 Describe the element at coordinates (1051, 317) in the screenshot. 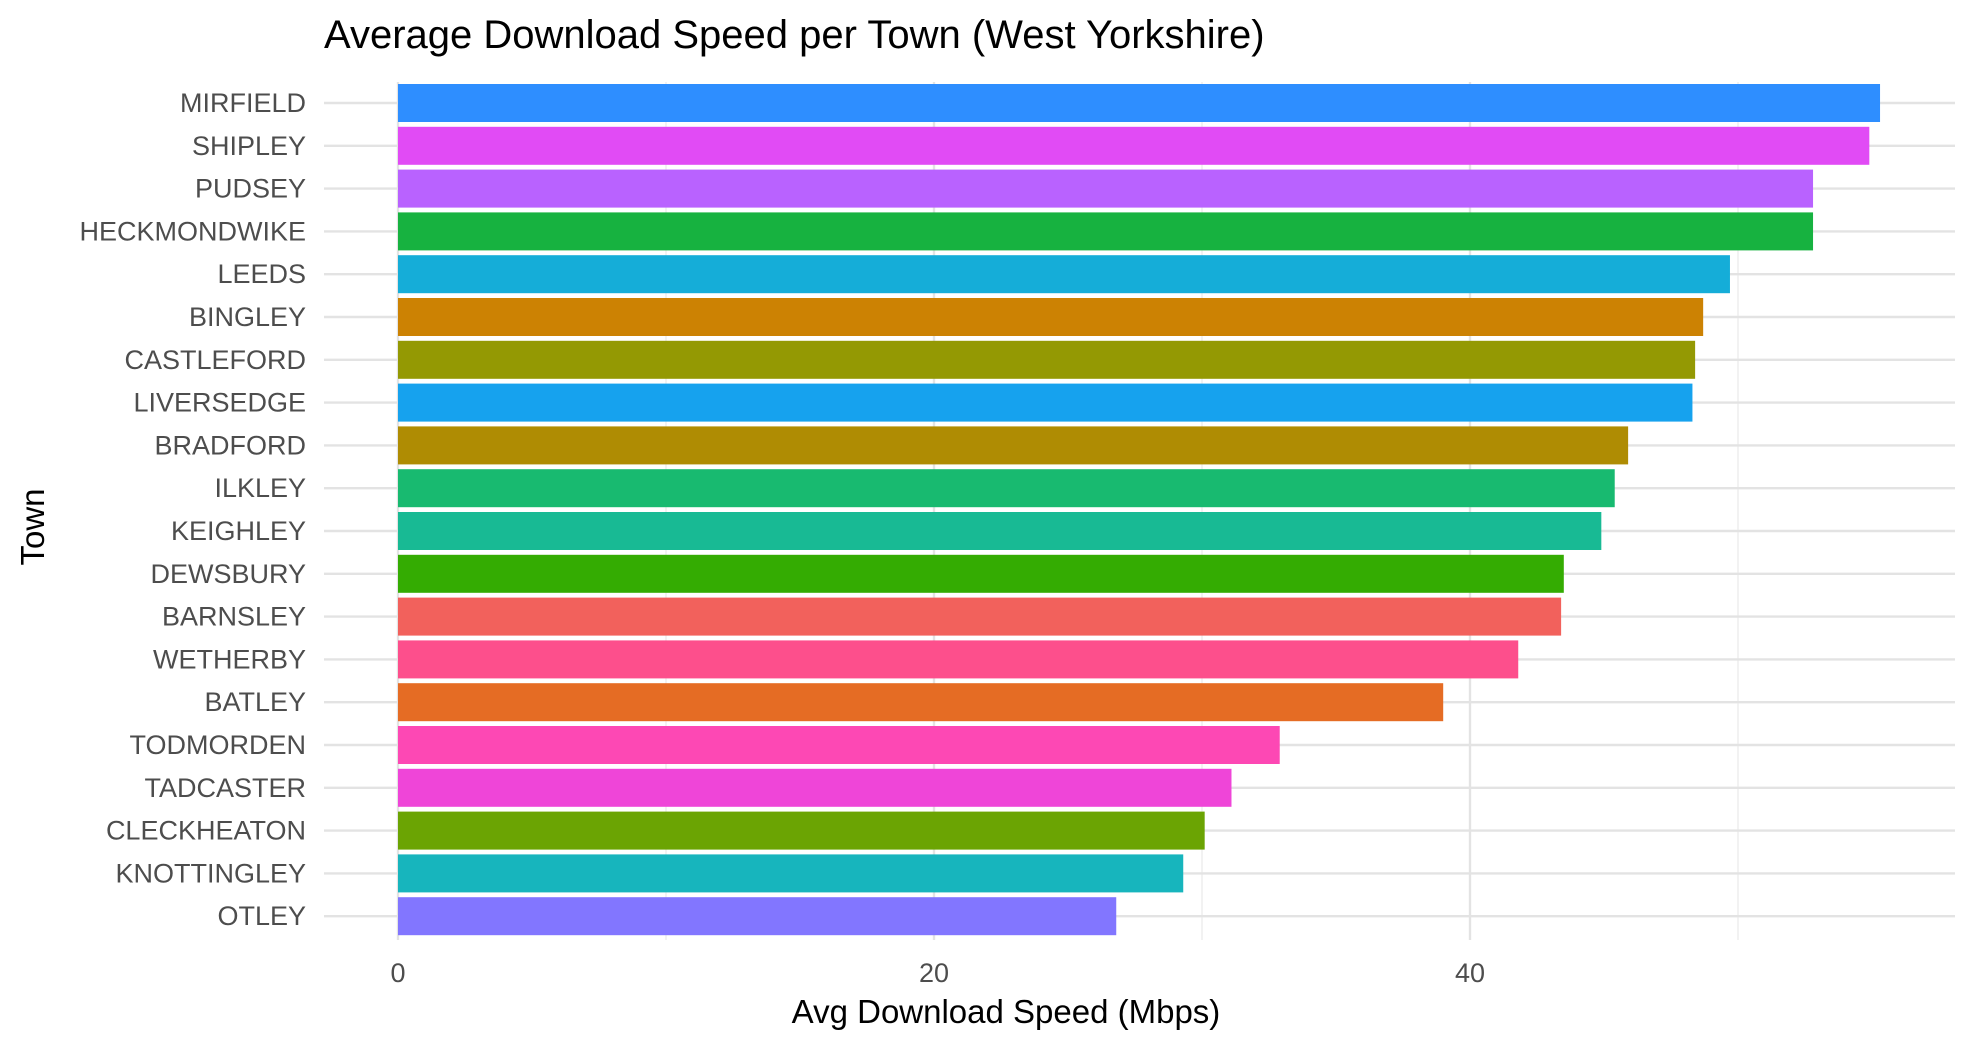

I see `bar-bingley` at that location.